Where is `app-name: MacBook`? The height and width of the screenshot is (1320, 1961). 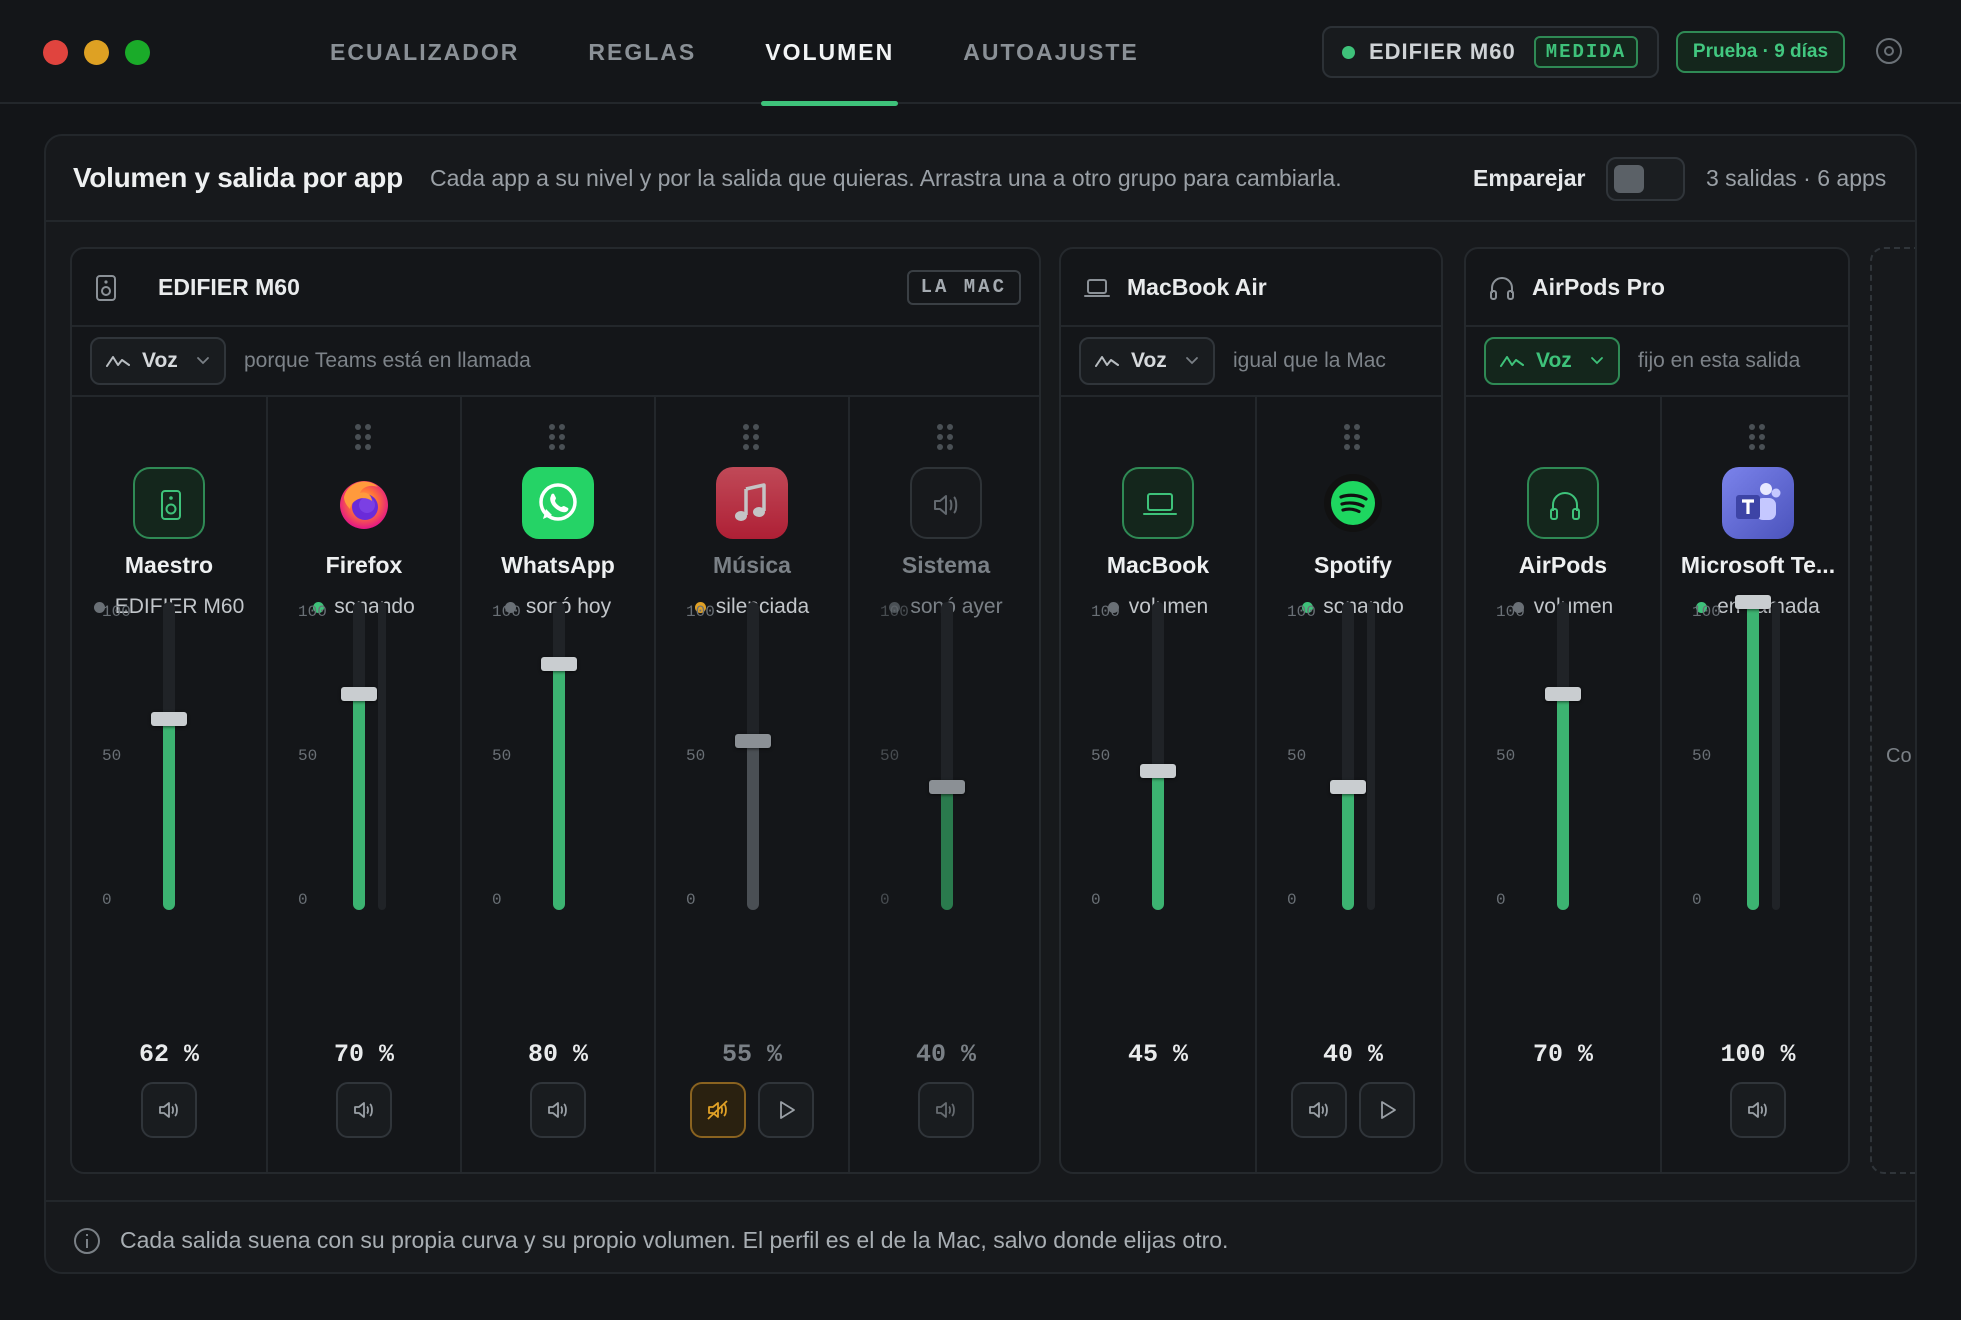 app-name: MacBook is located at coordinates (1158, 565).